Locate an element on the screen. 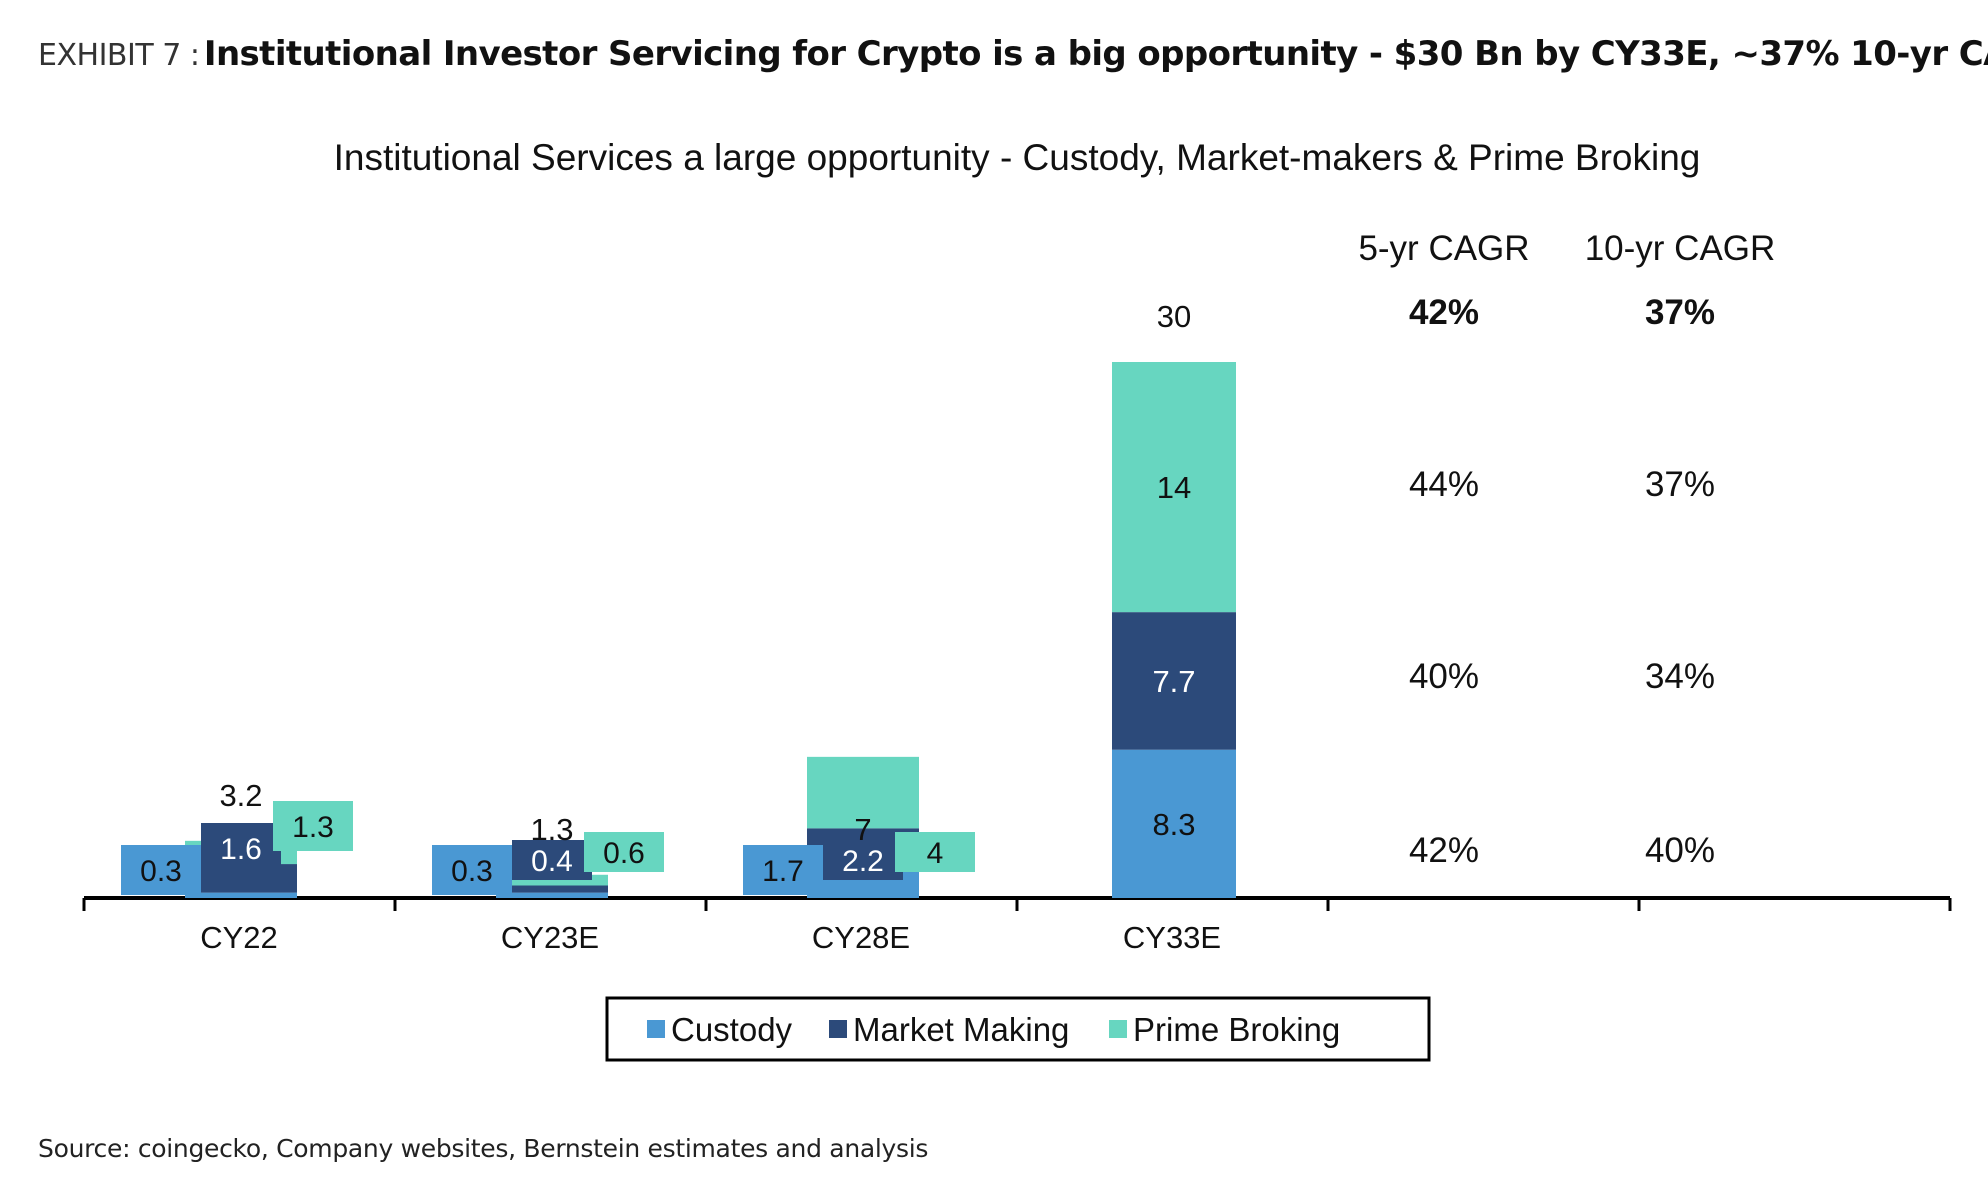  category-label: CY28E is located at coordinates (861, 937).